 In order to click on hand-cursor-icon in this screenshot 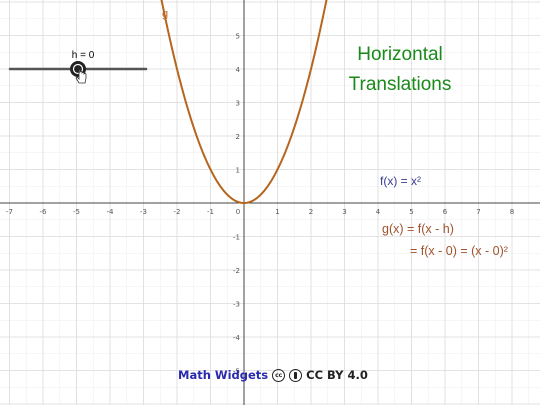, I will do `click(81, 76)`.